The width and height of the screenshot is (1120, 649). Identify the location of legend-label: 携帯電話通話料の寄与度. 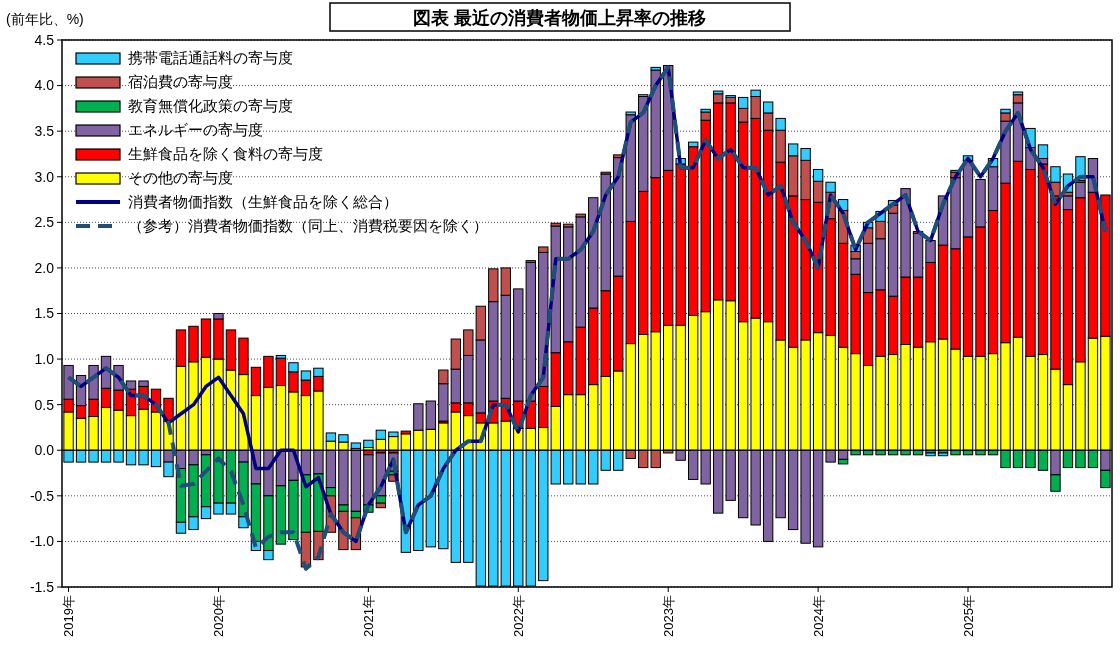
(210, 58).